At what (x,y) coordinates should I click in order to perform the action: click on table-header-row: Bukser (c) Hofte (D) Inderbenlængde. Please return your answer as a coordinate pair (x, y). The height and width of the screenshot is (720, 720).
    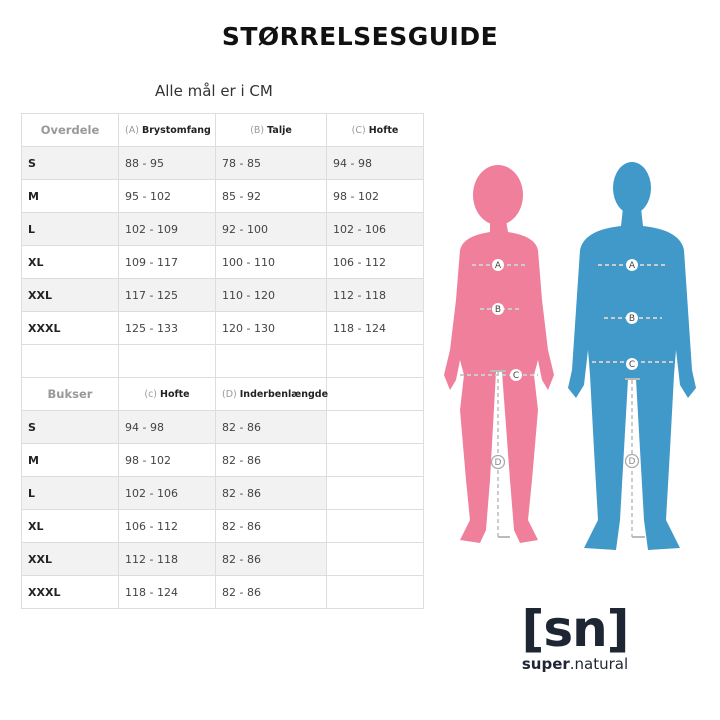
    Looking at the image, I should click on (222, 394).